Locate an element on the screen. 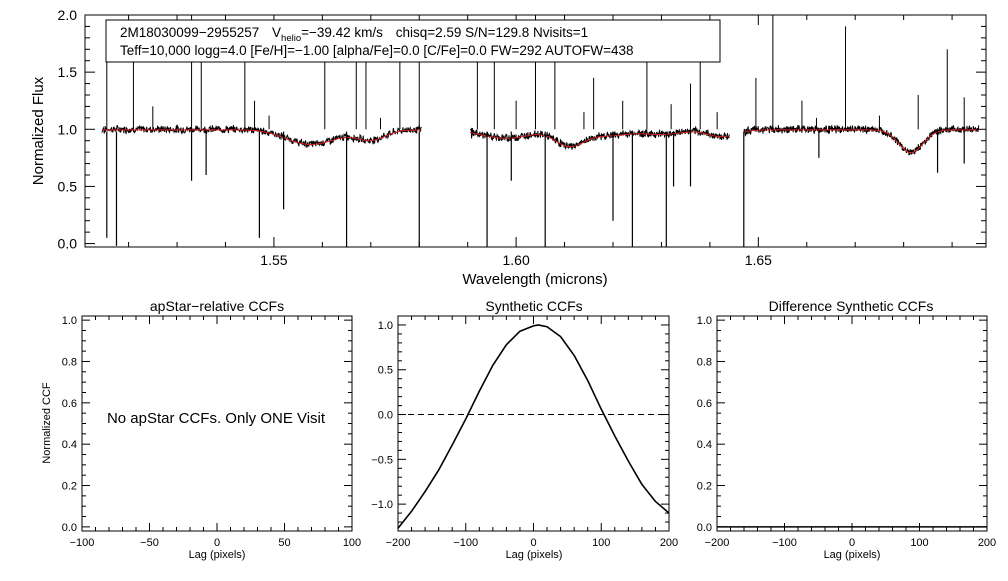 The height and width of the screenshot is (581, 1008). apstar-ccf-x-tick-label: −100 is located at coordinates (82, 543).